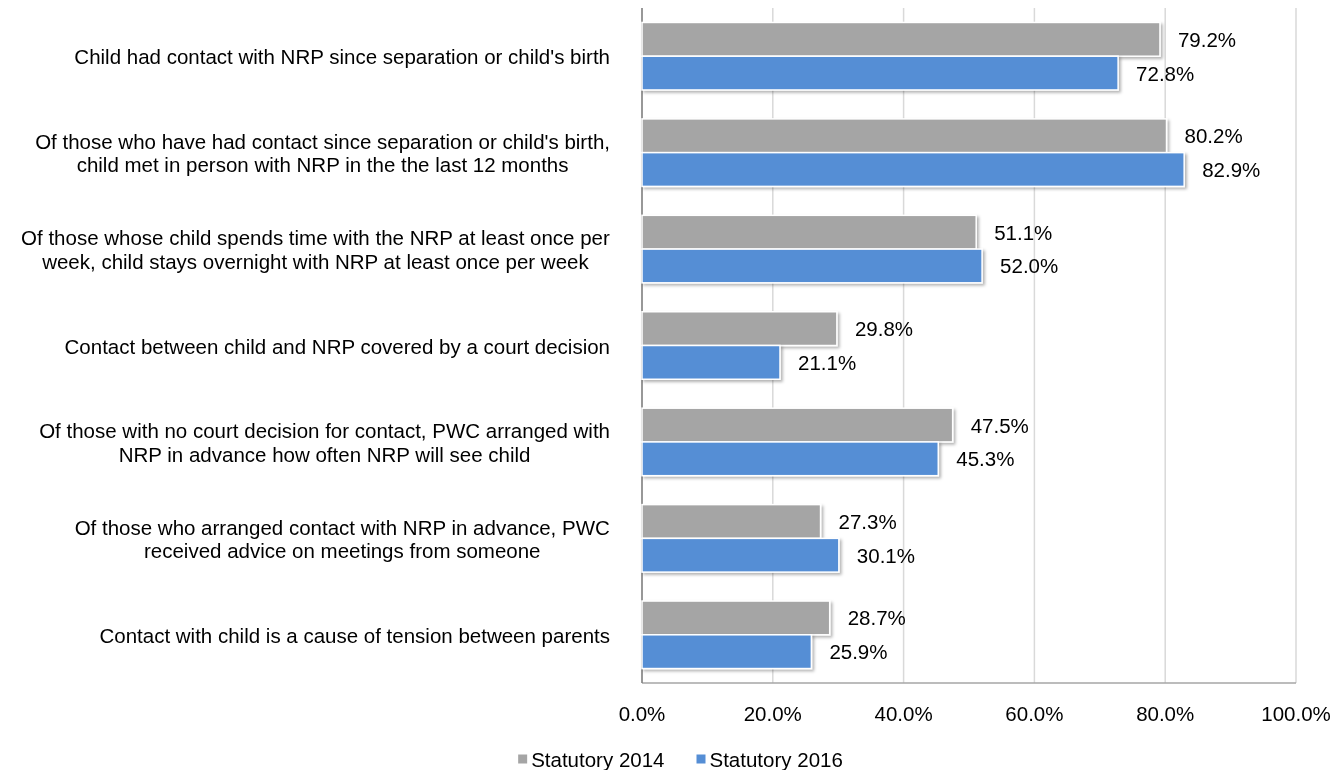 Image resolution: width=1341 pixels, height=770 pixels. I want to click on legend-label: Statutory 2014, so click(598, 758).